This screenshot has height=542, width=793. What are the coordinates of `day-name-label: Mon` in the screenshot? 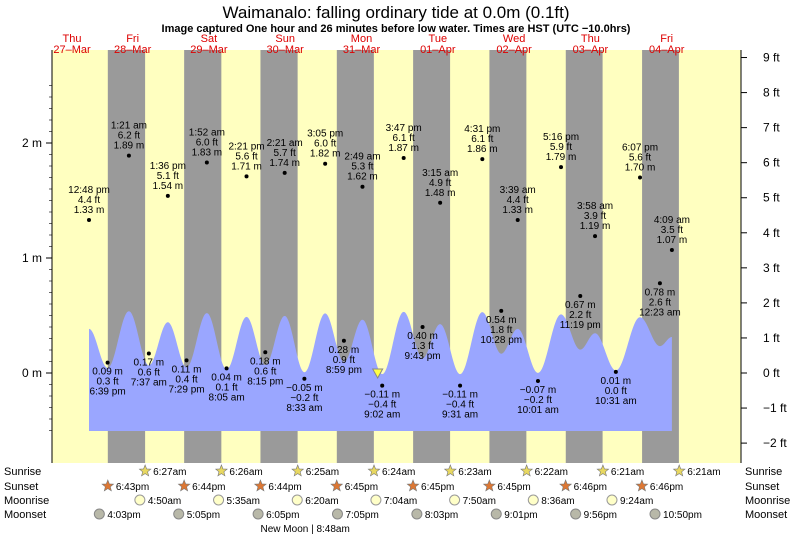 It's located at (361, 39).